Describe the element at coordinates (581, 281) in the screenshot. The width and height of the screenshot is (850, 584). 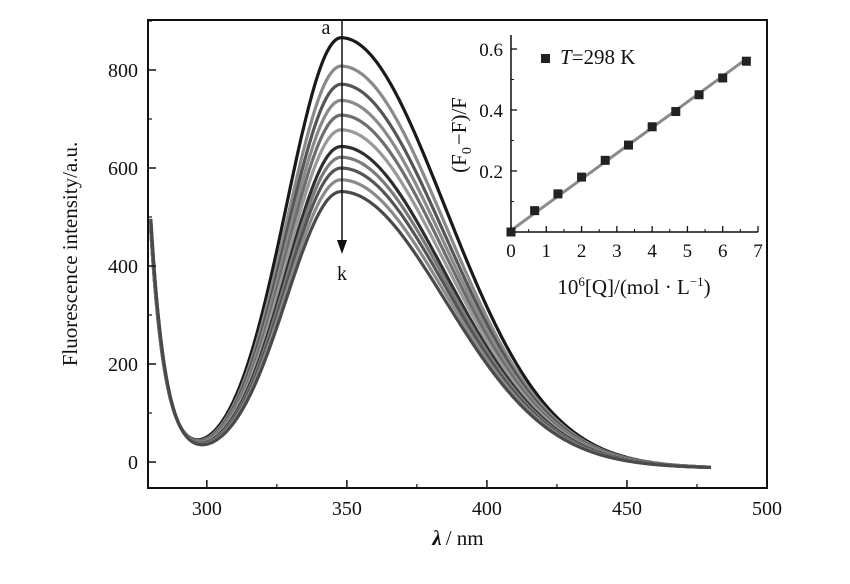
I see `inset-xlabel-exp: 6` at that location.